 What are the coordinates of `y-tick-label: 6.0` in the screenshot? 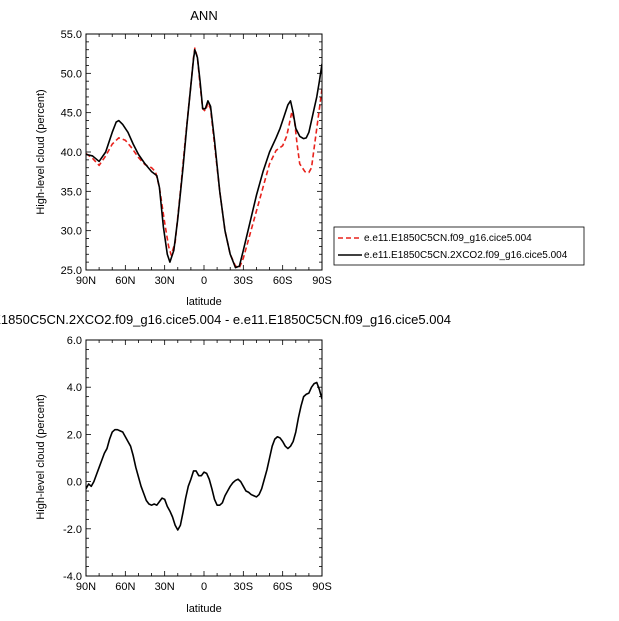 It's located at (74, 341).